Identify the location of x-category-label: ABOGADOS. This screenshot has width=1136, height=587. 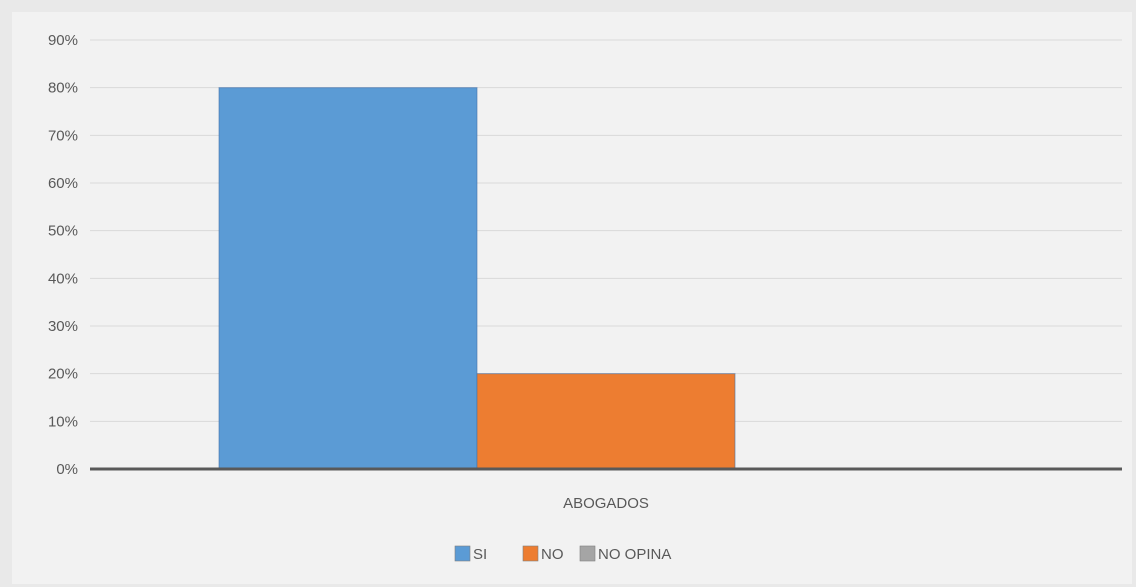
(606, 503).